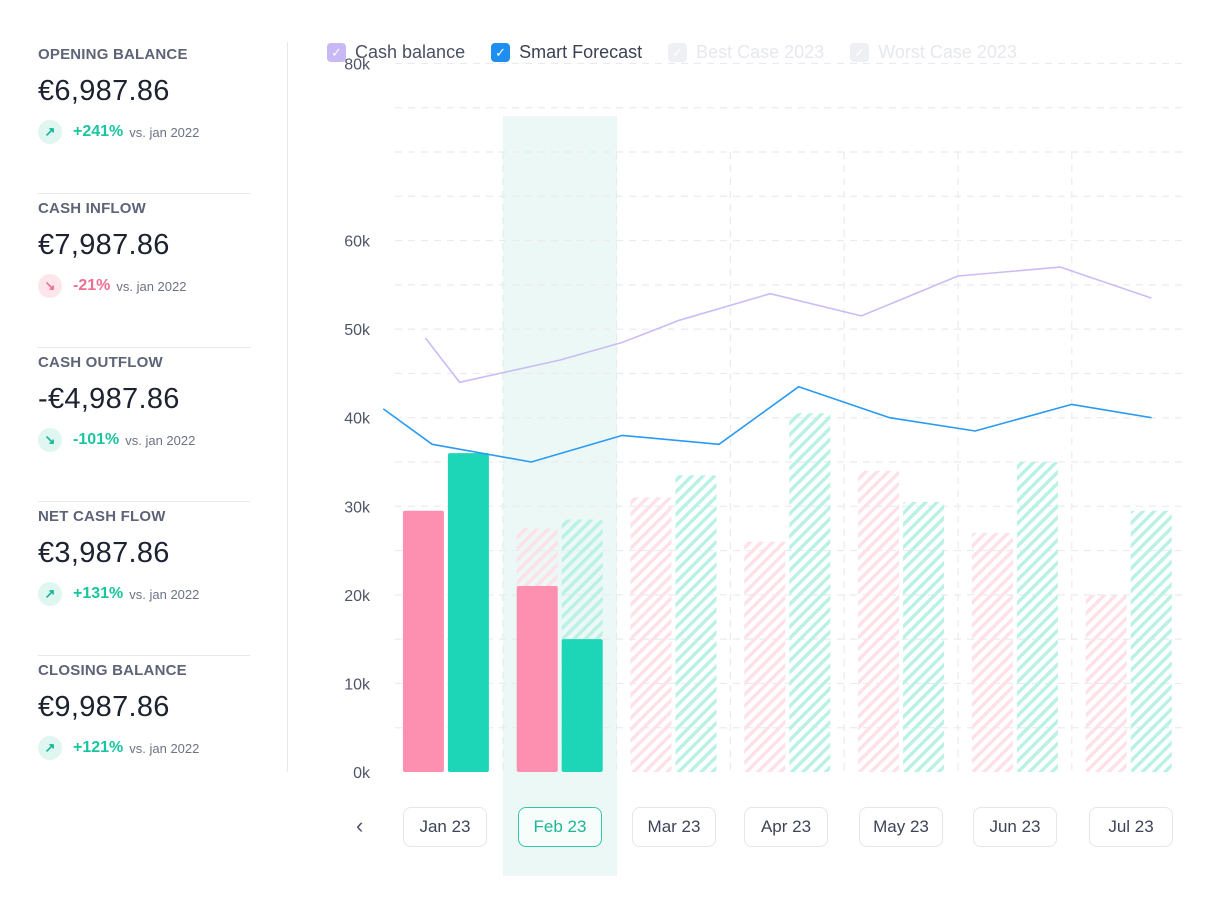 This screenshot has width=1224, height=900. Describe the element at coordinates (362, 773) in the screenshot. I see `y-tick-label: 0k` at that location.